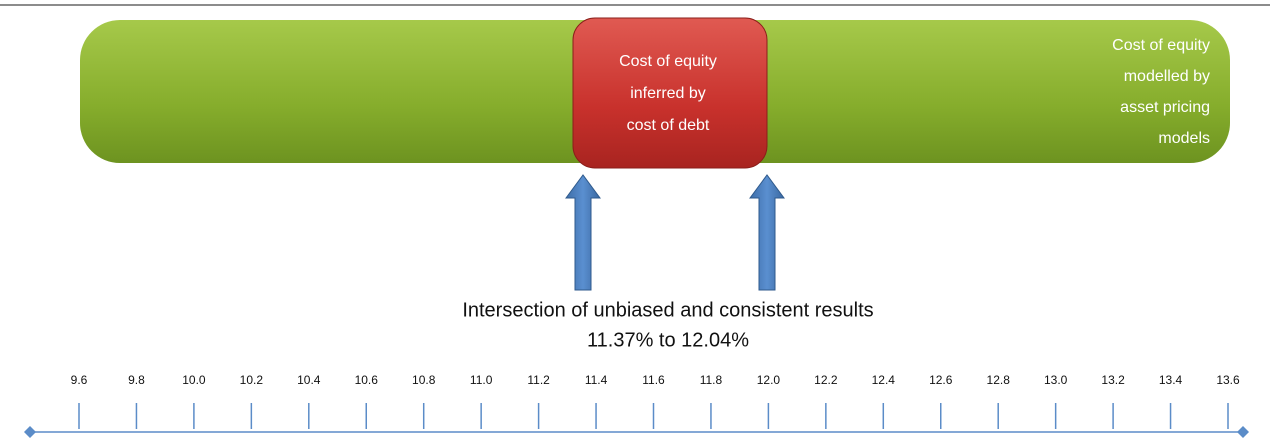  Describe the element at coordinates (941, 380) in the screenshot. I see `tick-label: 12.6` at that location.